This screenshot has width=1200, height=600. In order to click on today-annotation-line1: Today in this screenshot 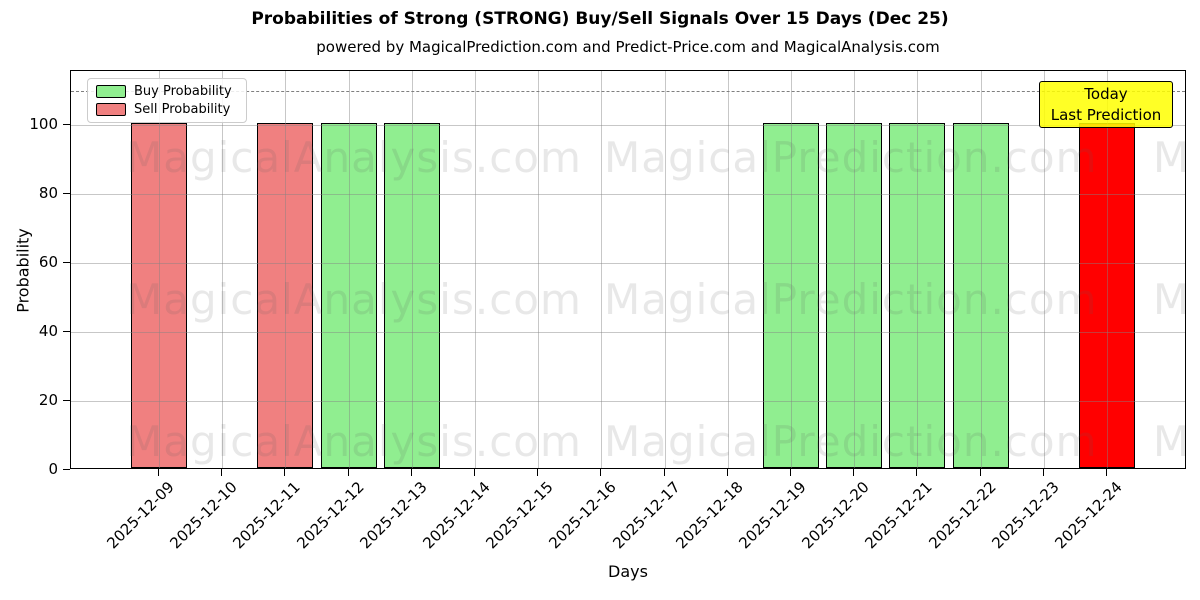, I will do `click(1106, 93)`.